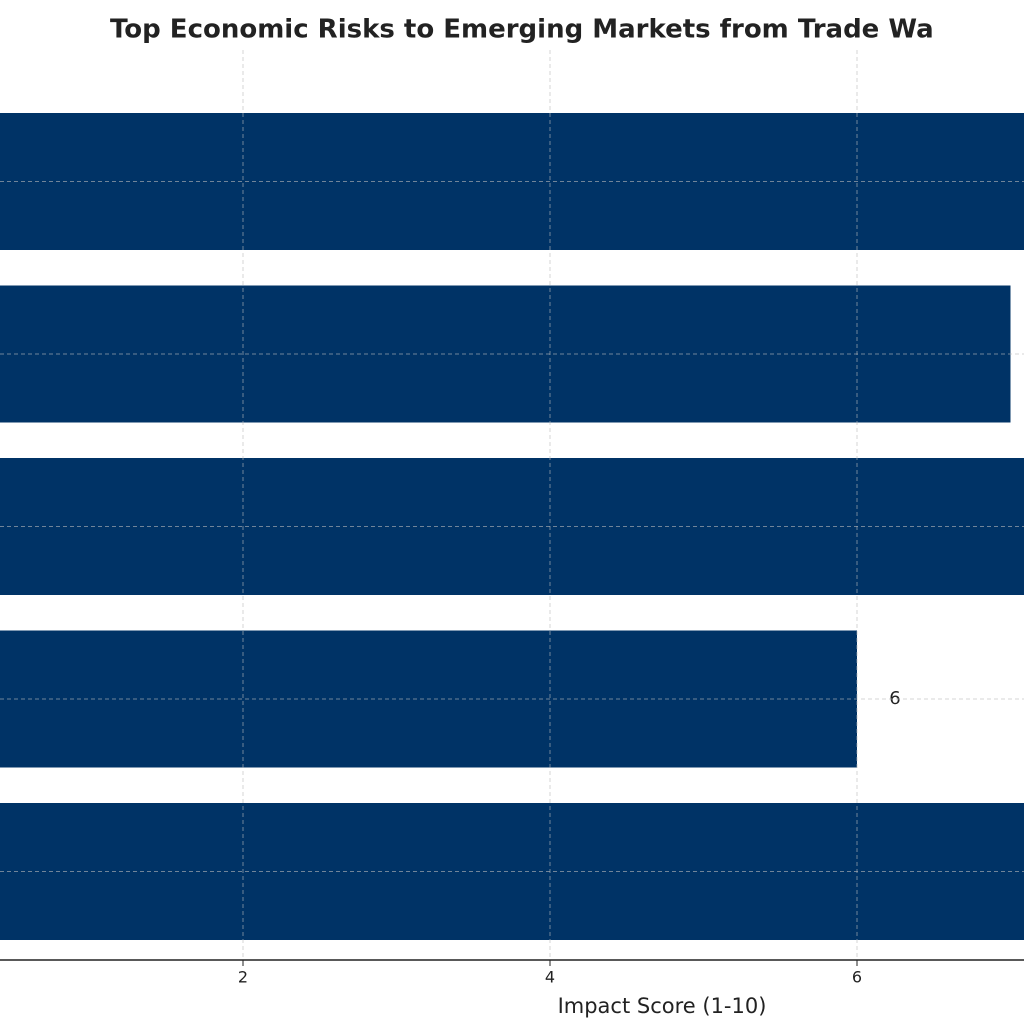 The height and width of the screenshot is (1024, 1024). I want to click on data-label: 6, so click(894, 698).